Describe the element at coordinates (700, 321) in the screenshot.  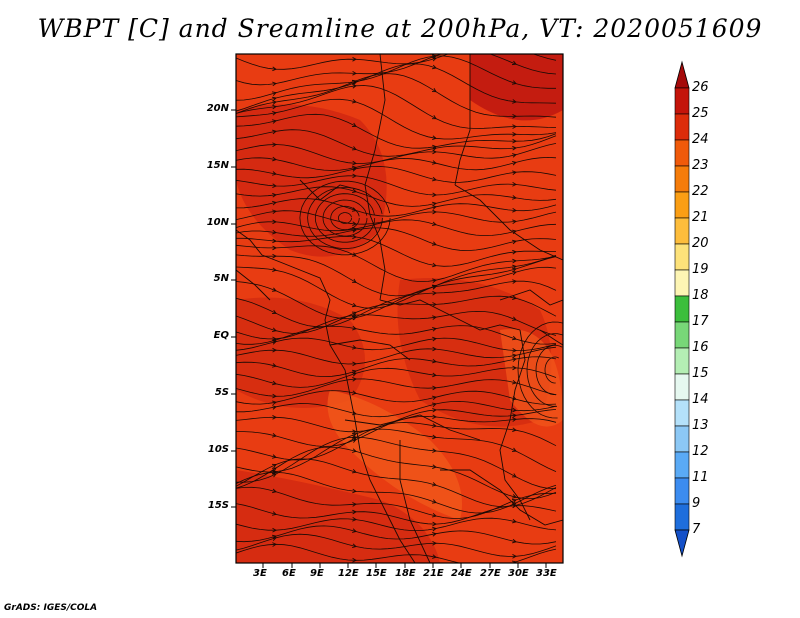
I see `colorbar-label: 17` at that location.